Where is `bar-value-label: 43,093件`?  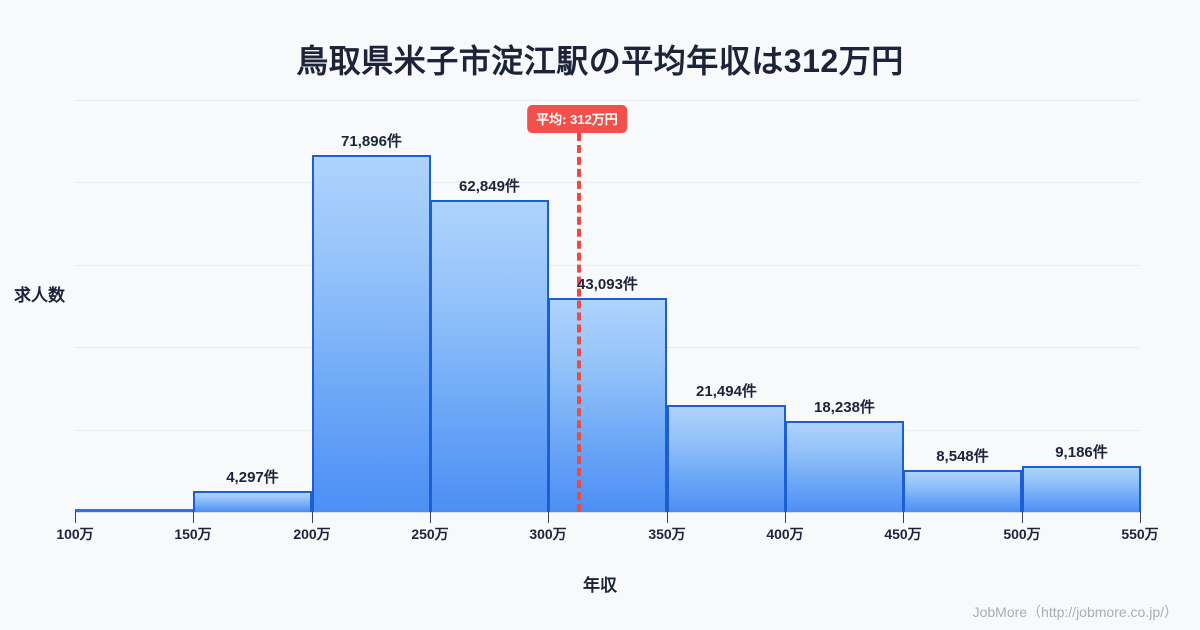 bar-value-label: 43,093件 is located at coordinates (607, 284).